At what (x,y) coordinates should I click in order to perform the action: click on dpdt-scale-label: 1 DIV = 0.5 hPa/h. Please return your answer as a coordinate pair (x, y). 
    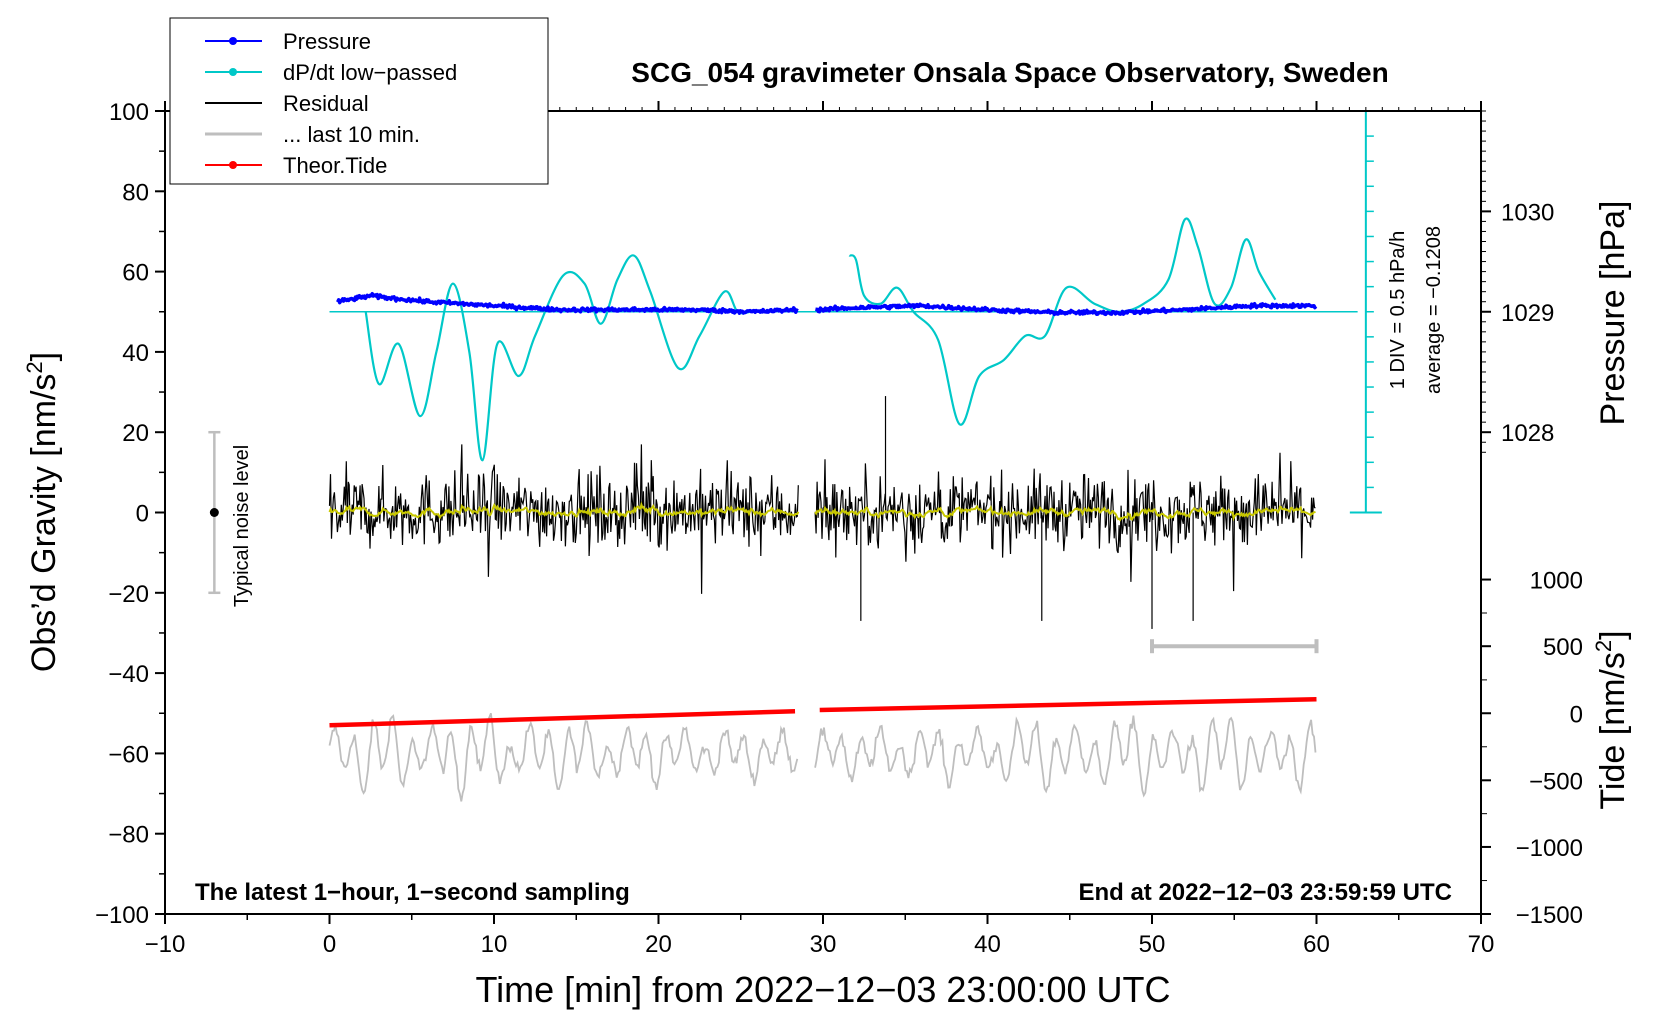
    Looking at the image, I should click on (1398, 310).